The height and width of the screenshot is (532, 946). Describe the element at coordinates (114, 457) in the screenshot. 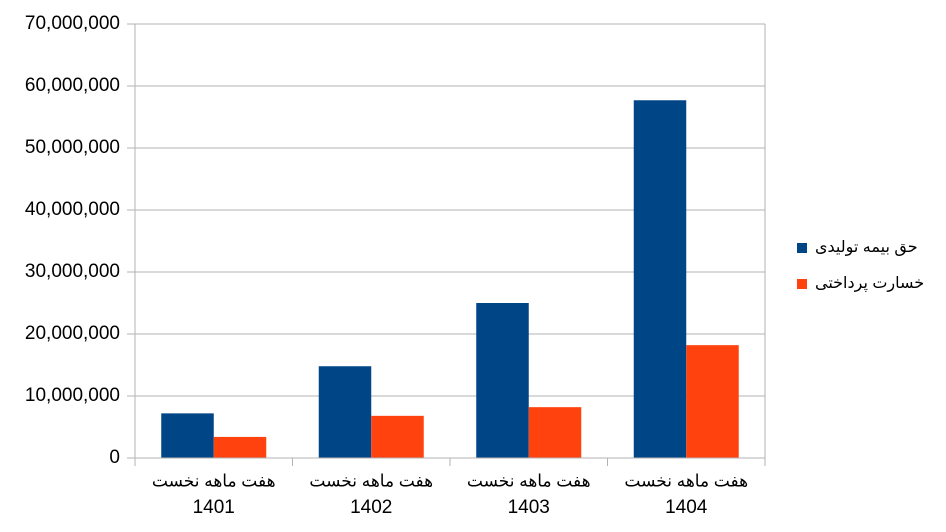

I see `y-tick-label: 0` at that location.